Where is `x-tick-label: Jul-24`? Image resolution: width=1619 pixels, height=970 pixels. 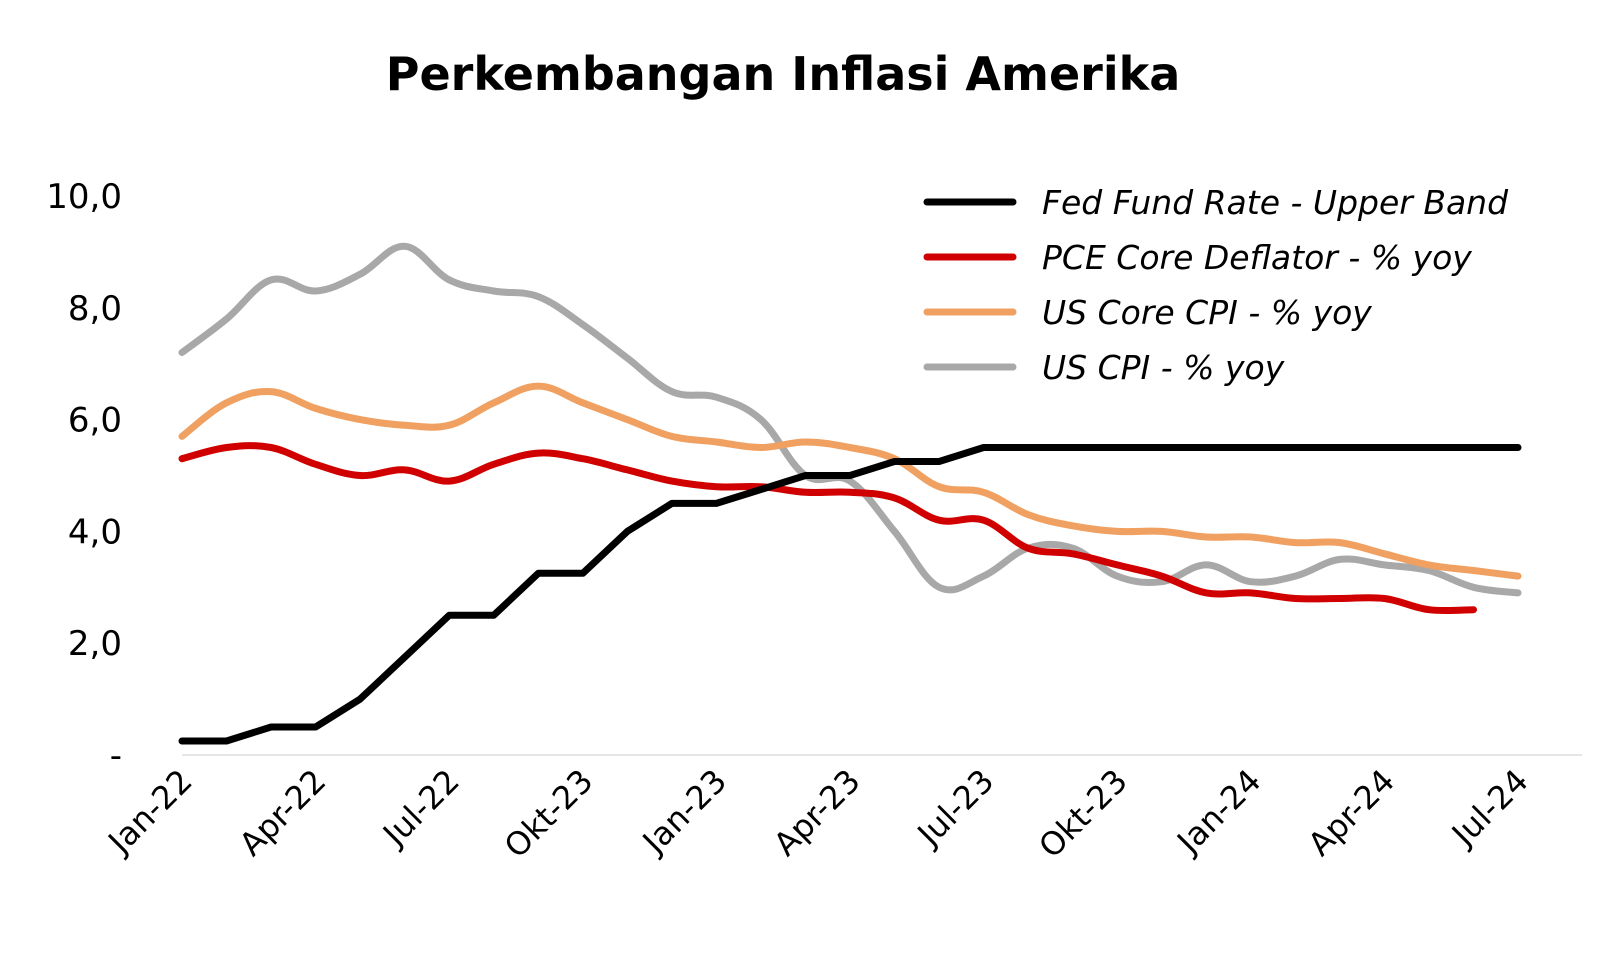
x-tick-label: Jul-24 is located at coordinates (1489, 808).